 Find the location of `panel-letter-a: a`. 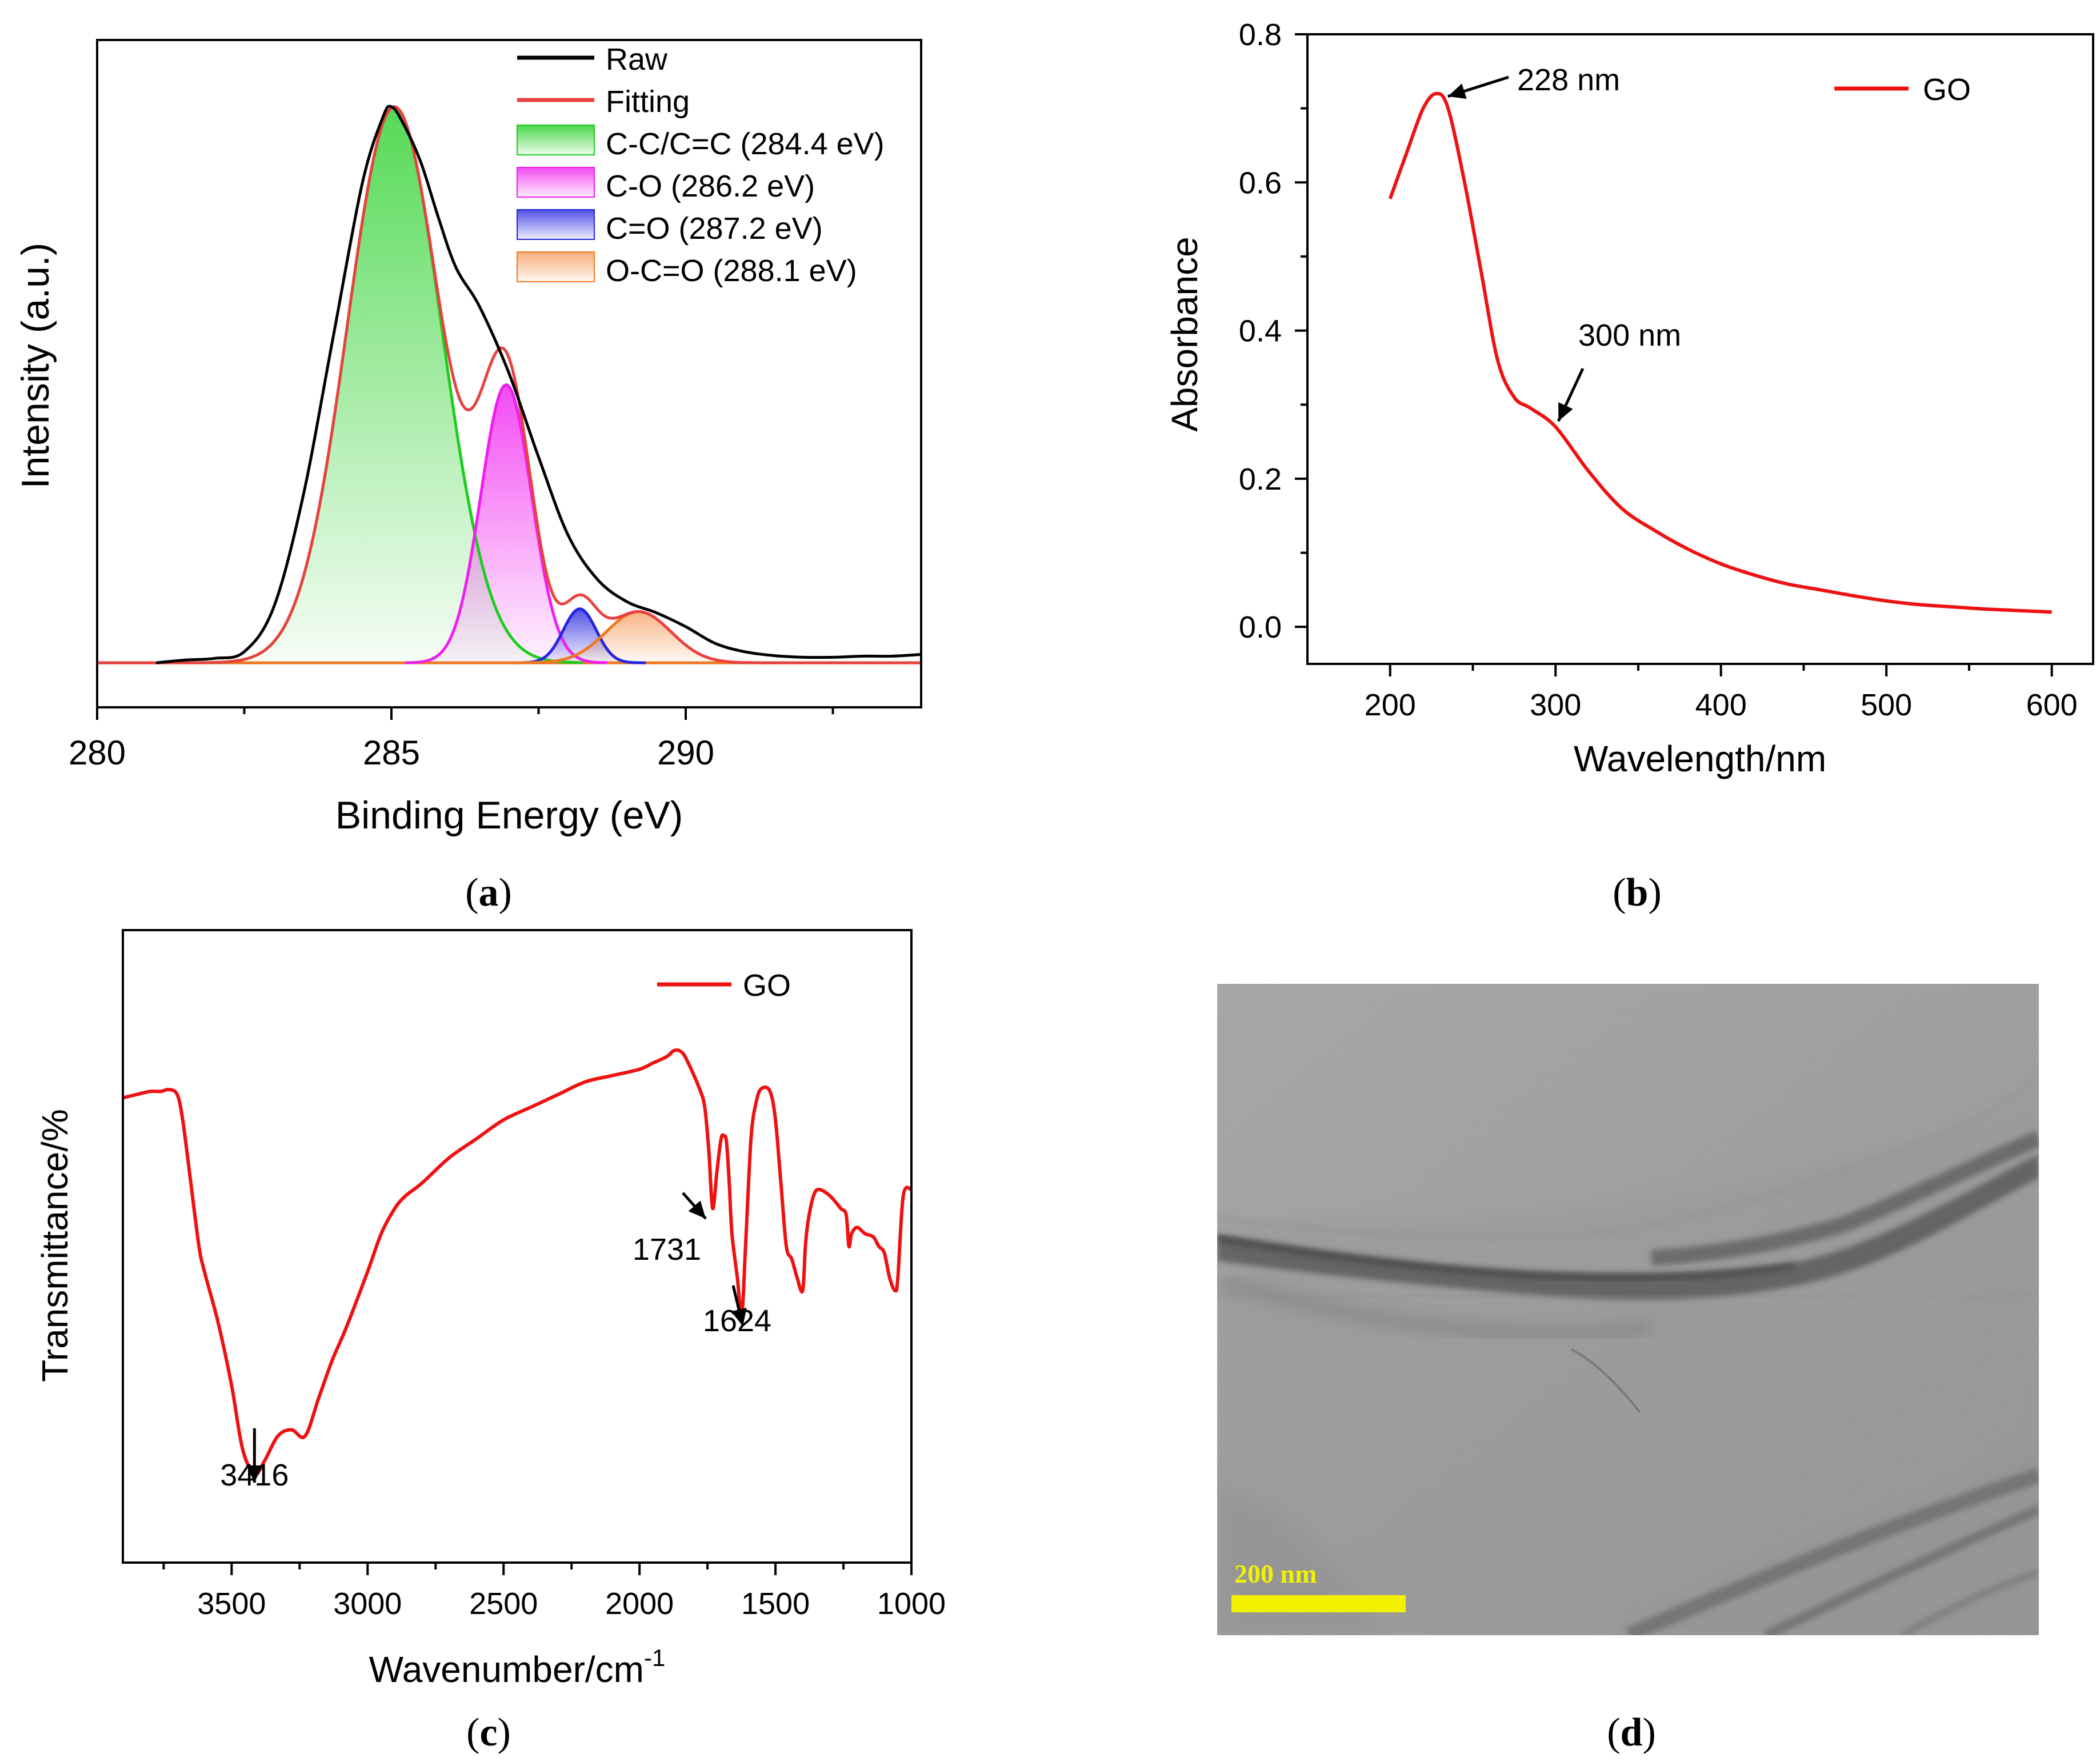

panel-letter-a: a is located at coordinates (489, 893).